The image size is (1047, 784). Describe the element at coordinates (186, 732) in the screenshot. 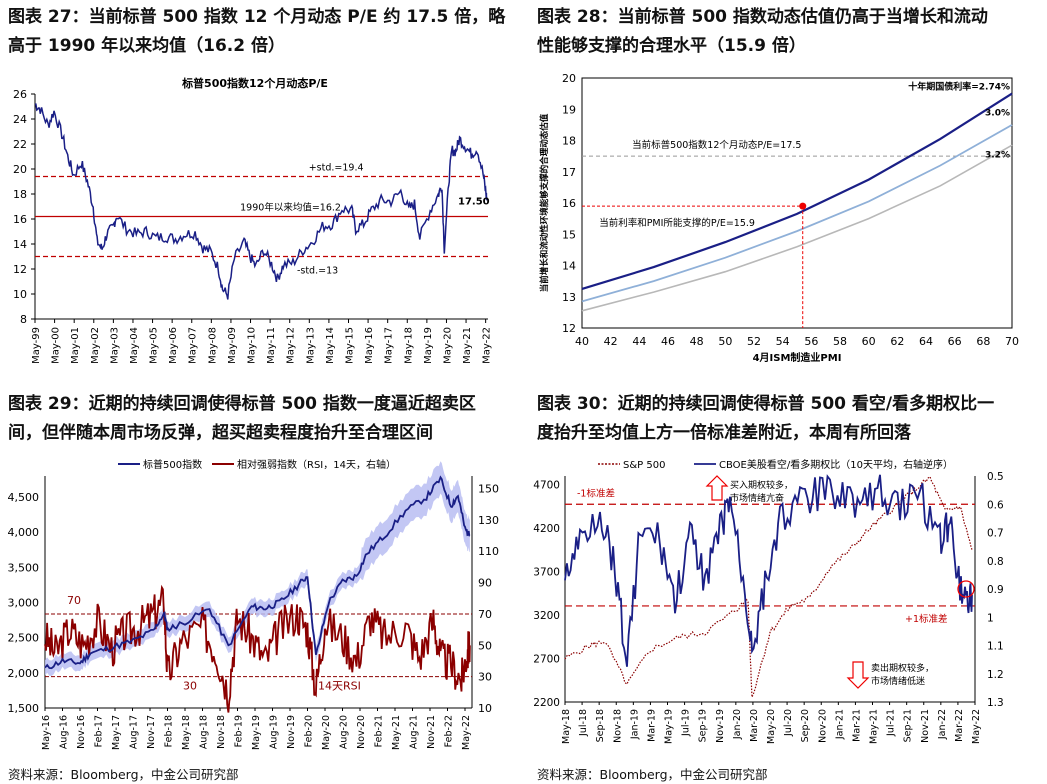

I see `x-tick-label: May-18` at that location.